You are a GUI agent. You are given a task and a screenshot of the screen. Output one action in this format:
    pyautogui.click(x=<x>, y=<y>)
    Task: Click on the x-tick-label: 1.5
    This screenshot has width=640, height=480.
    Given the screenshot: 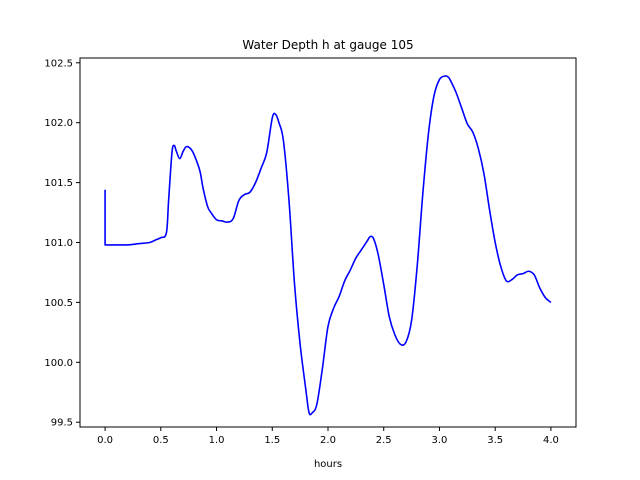 What is the action you would take?
    pyautogui.click(x=272, y=440)
    